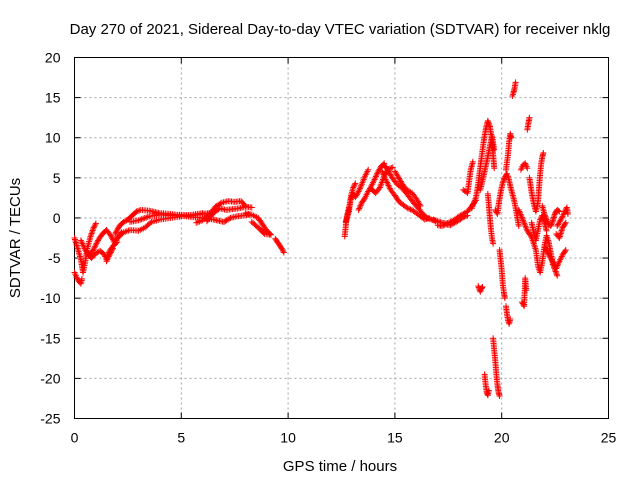  I want to click on y-tick-label: -5, so click(54, 258).